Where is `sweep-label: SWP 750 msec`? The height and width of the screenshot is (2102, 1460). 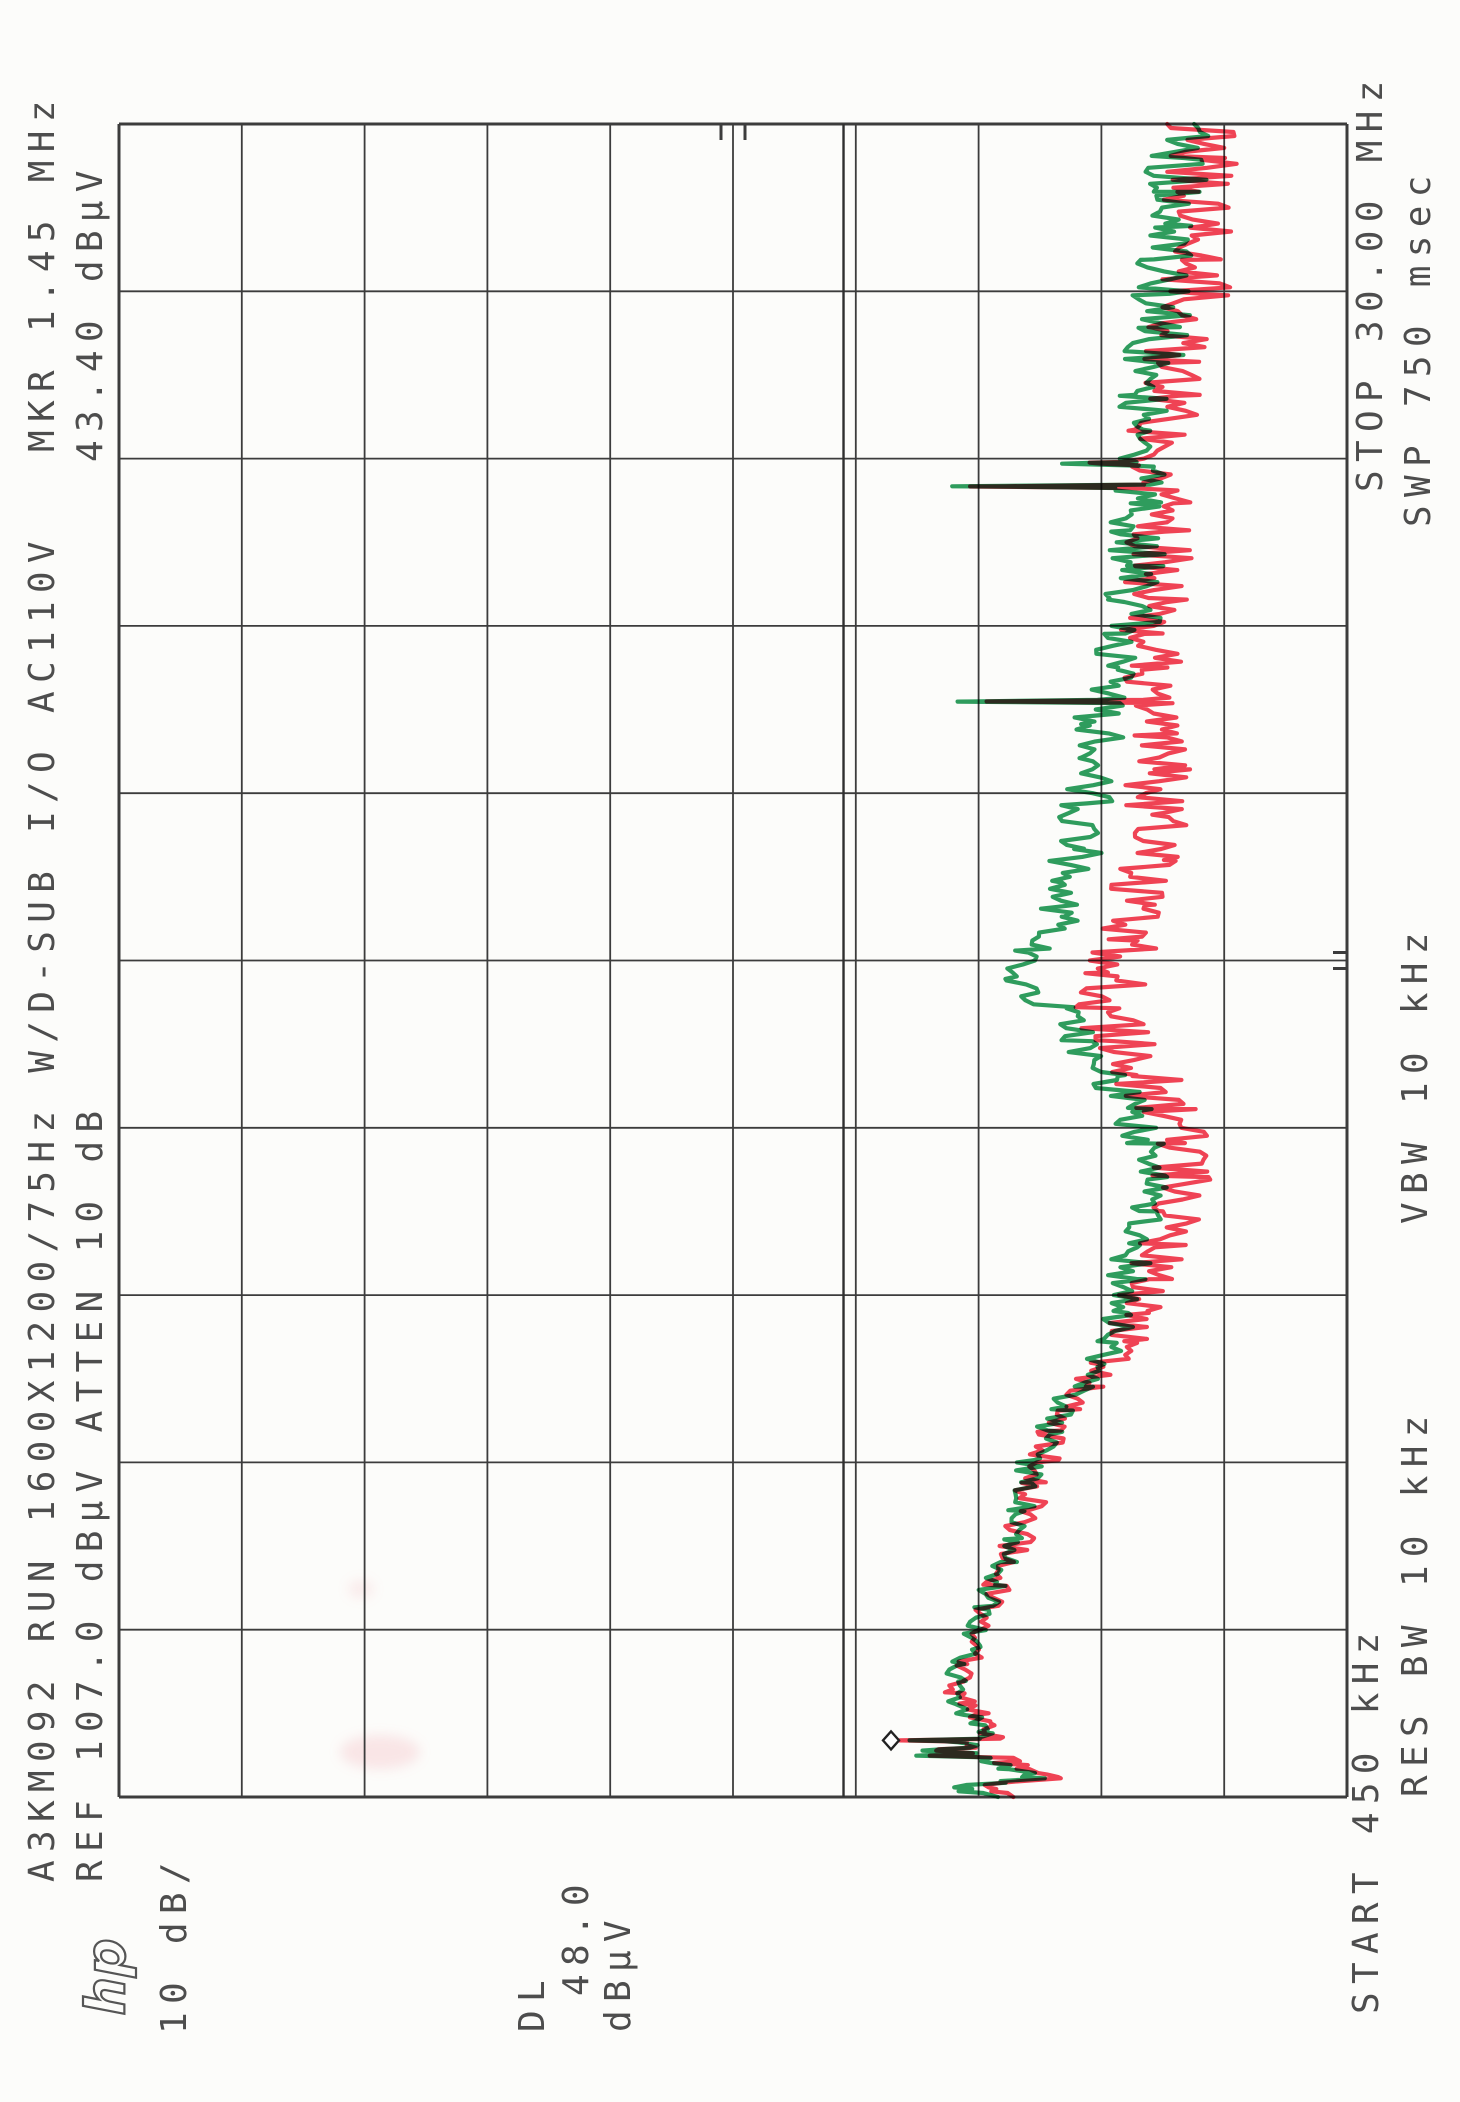 sweep-label: SWP 750 msec is located at coordinates (1418, 347).